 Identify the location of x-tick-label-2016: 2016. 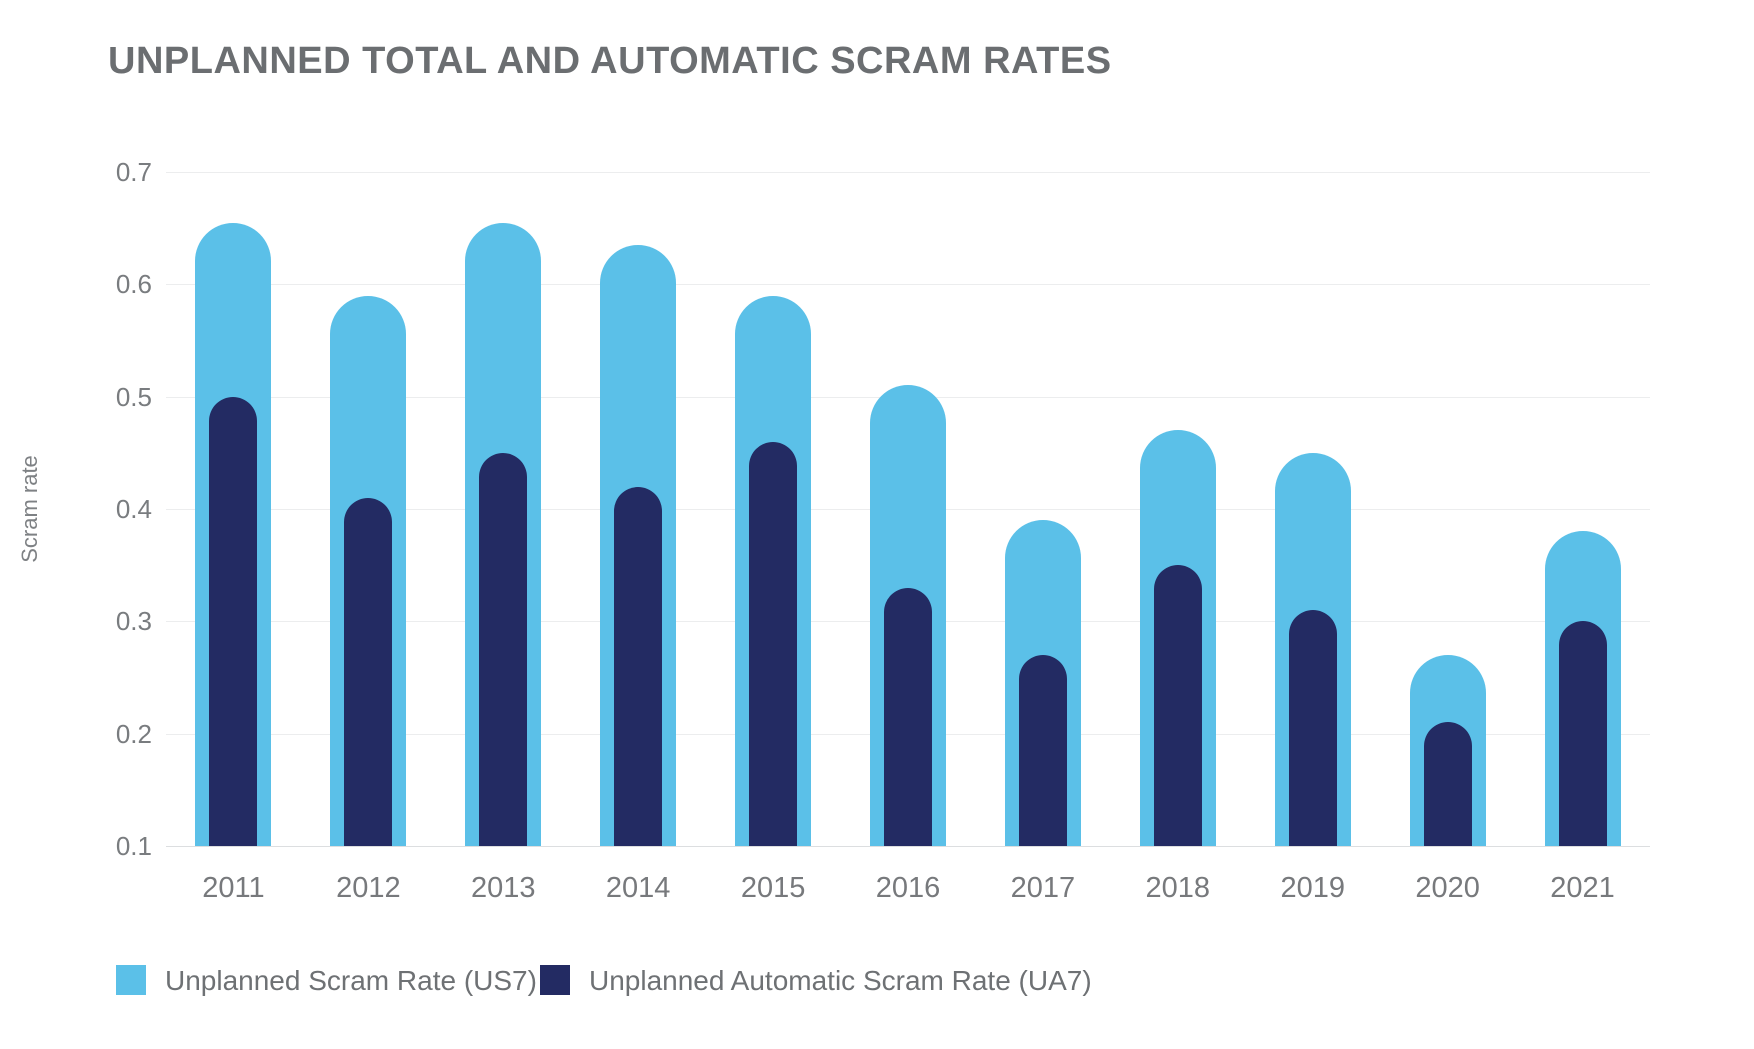
(908, 888).